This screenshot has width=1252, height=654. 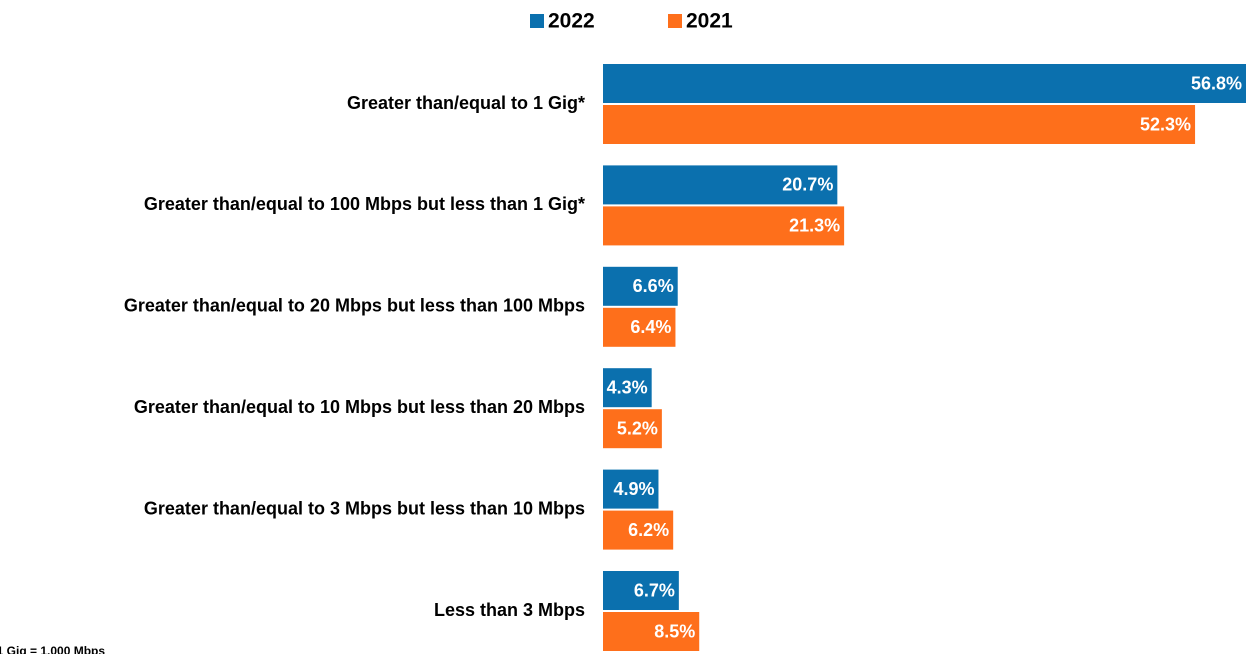 I want to click on value-label: 6.4%, so click(x=650, y=327).